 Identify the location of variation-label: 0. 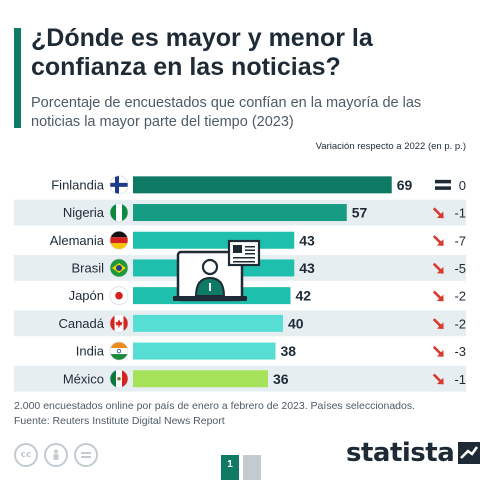
(462, 185).